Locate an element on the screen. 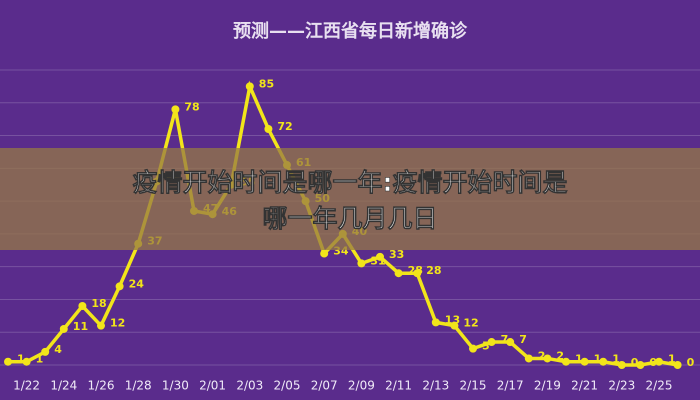  x-tick-label: 2/07 is located at coordinates (324, 386).